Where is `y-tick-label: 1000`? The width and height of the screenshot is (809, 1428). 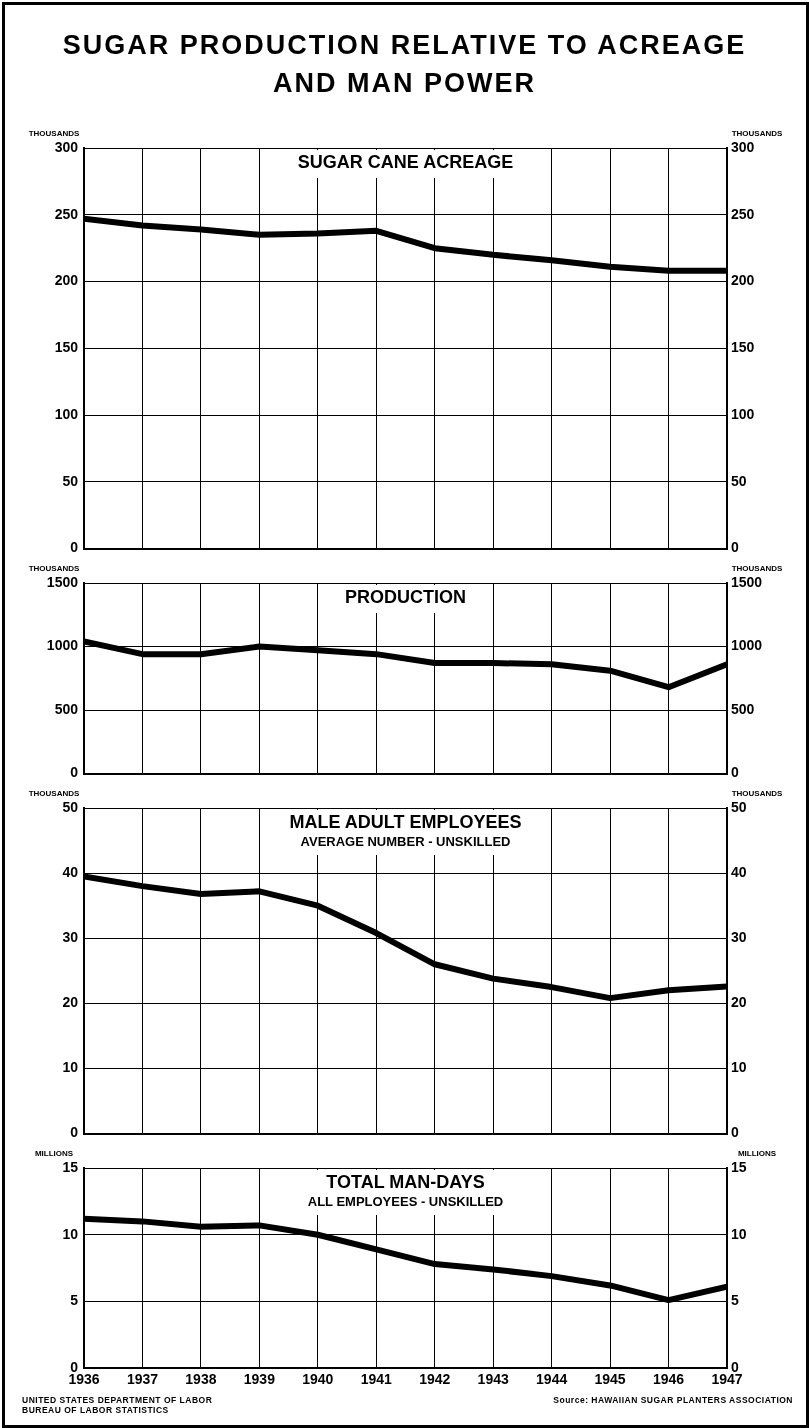
y-tick-label: 1000 is located at coordinates (62, 645).